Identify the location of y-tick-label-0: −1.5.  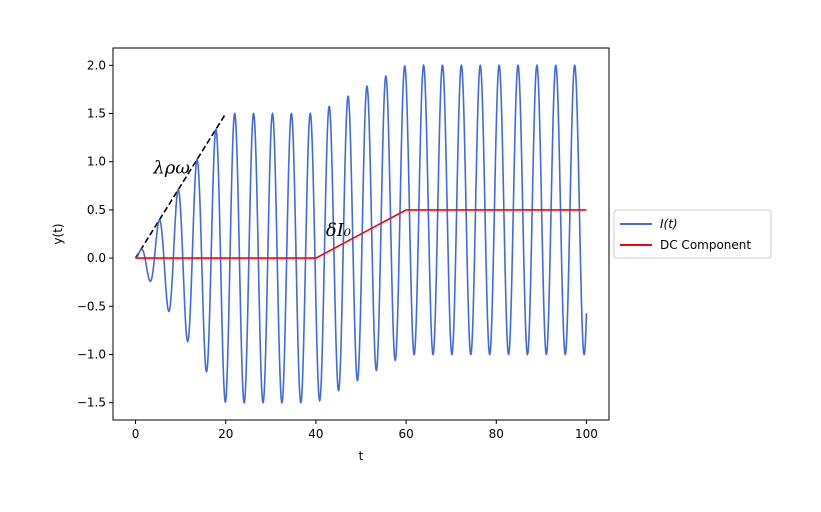
(91, 403).